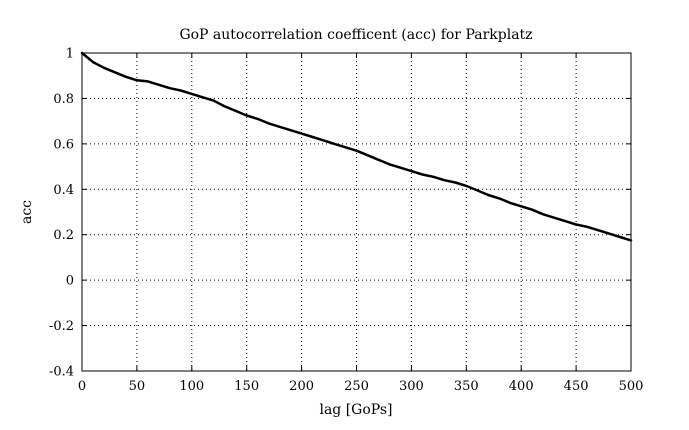 The height and width of the screenshot is (430, 689). Describe the element at coordinates (82, 386) in the screenshot. I see `x-tick-label: 0` at that location.